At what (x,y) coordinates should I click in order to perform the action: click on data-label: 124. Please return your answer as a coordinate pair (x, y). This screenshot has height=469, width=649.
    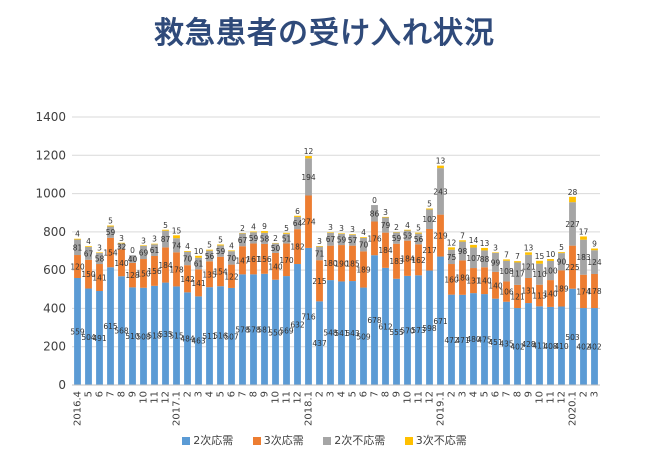
    Looking at the image, I should click on (594, 262).